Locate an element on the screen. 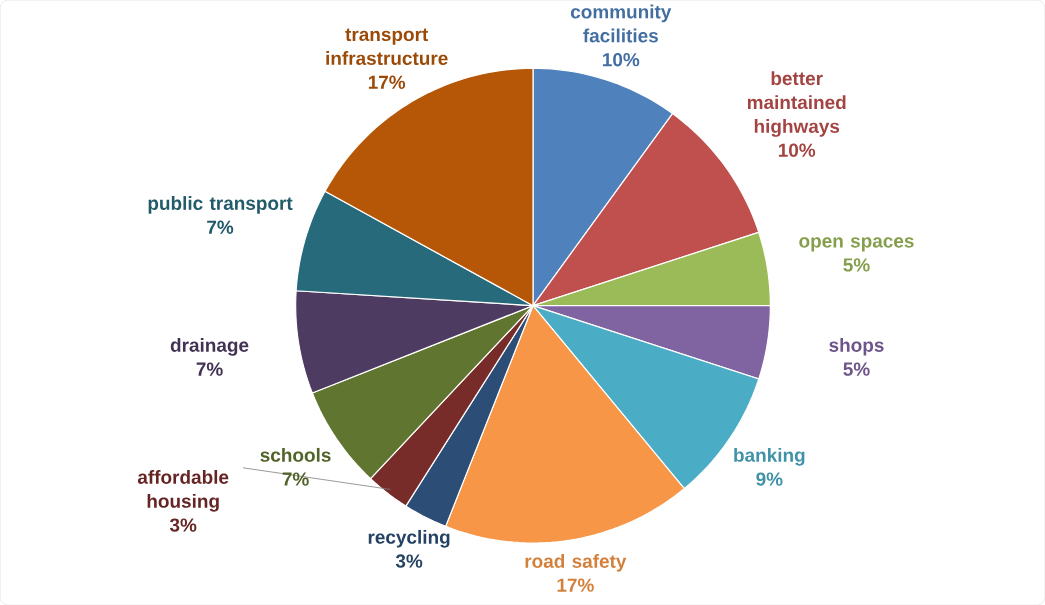 The width and height of the screenshot is (1045, 605). slice-label: recycling is located at coordinates (409, 538).